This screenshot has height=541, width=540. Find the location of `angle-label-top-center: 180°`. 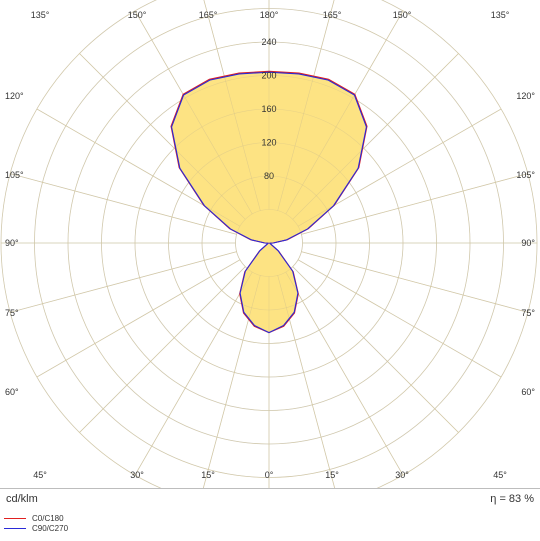

angle-label-top-center: 180° is located at coordinates (269, 15).